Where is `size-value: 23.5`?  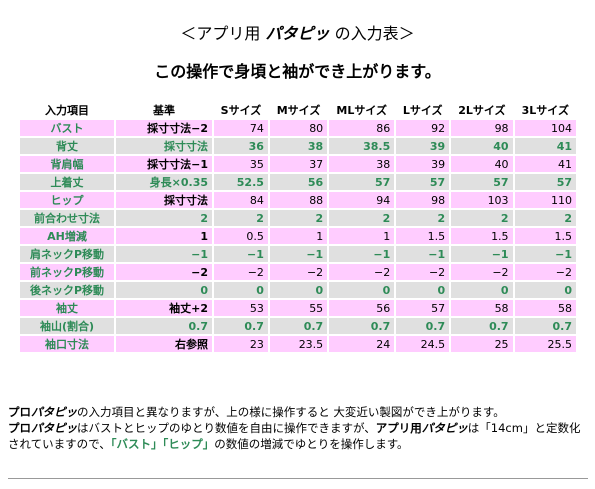 size-value: 23.5 is located at coordinates (298, 344).